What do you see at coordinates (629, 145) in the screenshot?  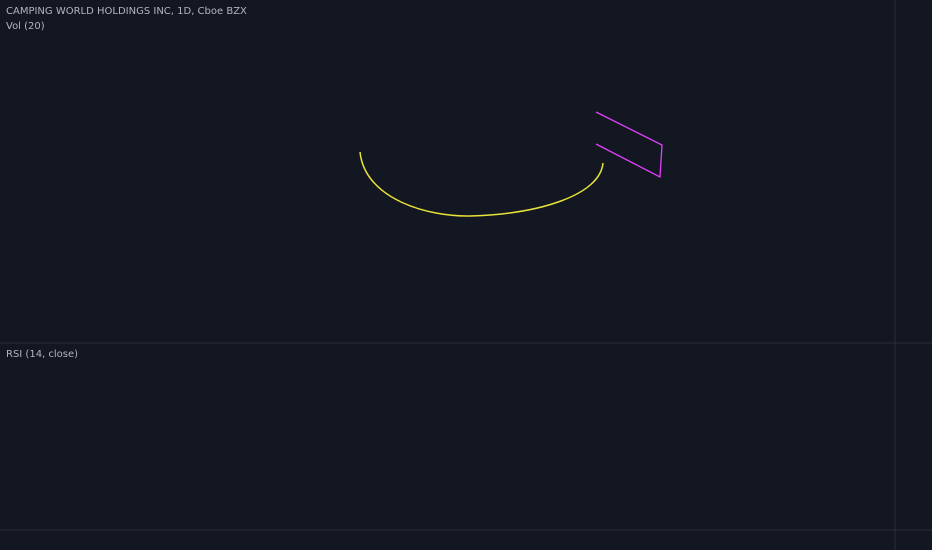 I see `flag-channel` at bounding box center [629, 145].